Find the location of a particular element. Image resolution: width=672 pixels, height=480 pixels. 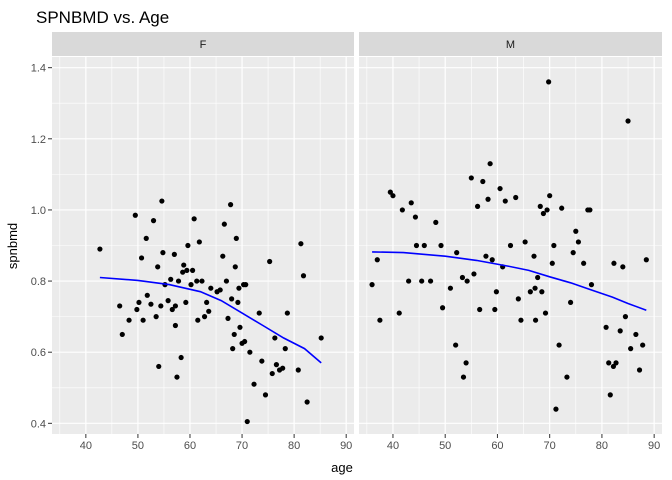

y-tick-label: 1.2 is located at coordinates (38, 140).